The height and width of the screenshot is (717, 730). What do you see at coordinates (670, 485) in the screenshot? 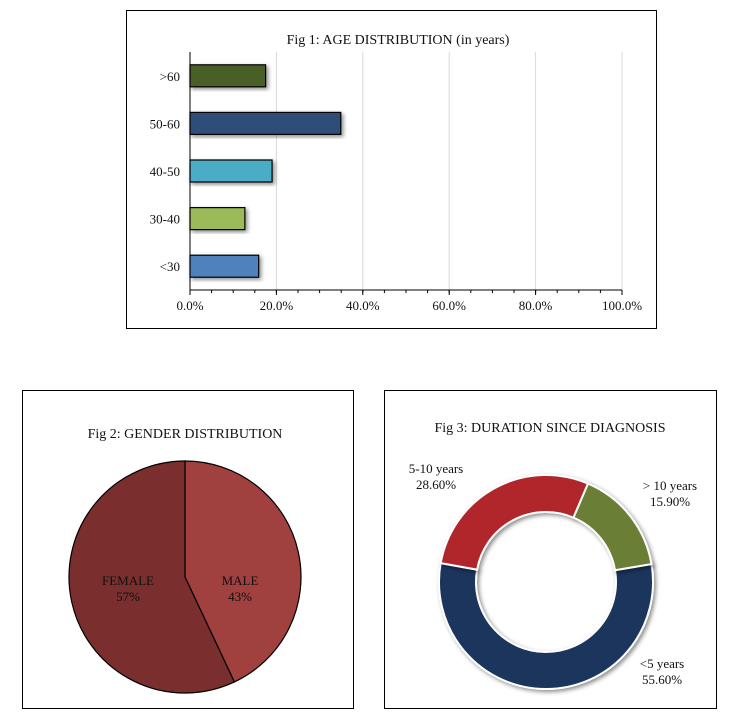
I see `segment-label: > 10 years` at bounding box center [670, 485].